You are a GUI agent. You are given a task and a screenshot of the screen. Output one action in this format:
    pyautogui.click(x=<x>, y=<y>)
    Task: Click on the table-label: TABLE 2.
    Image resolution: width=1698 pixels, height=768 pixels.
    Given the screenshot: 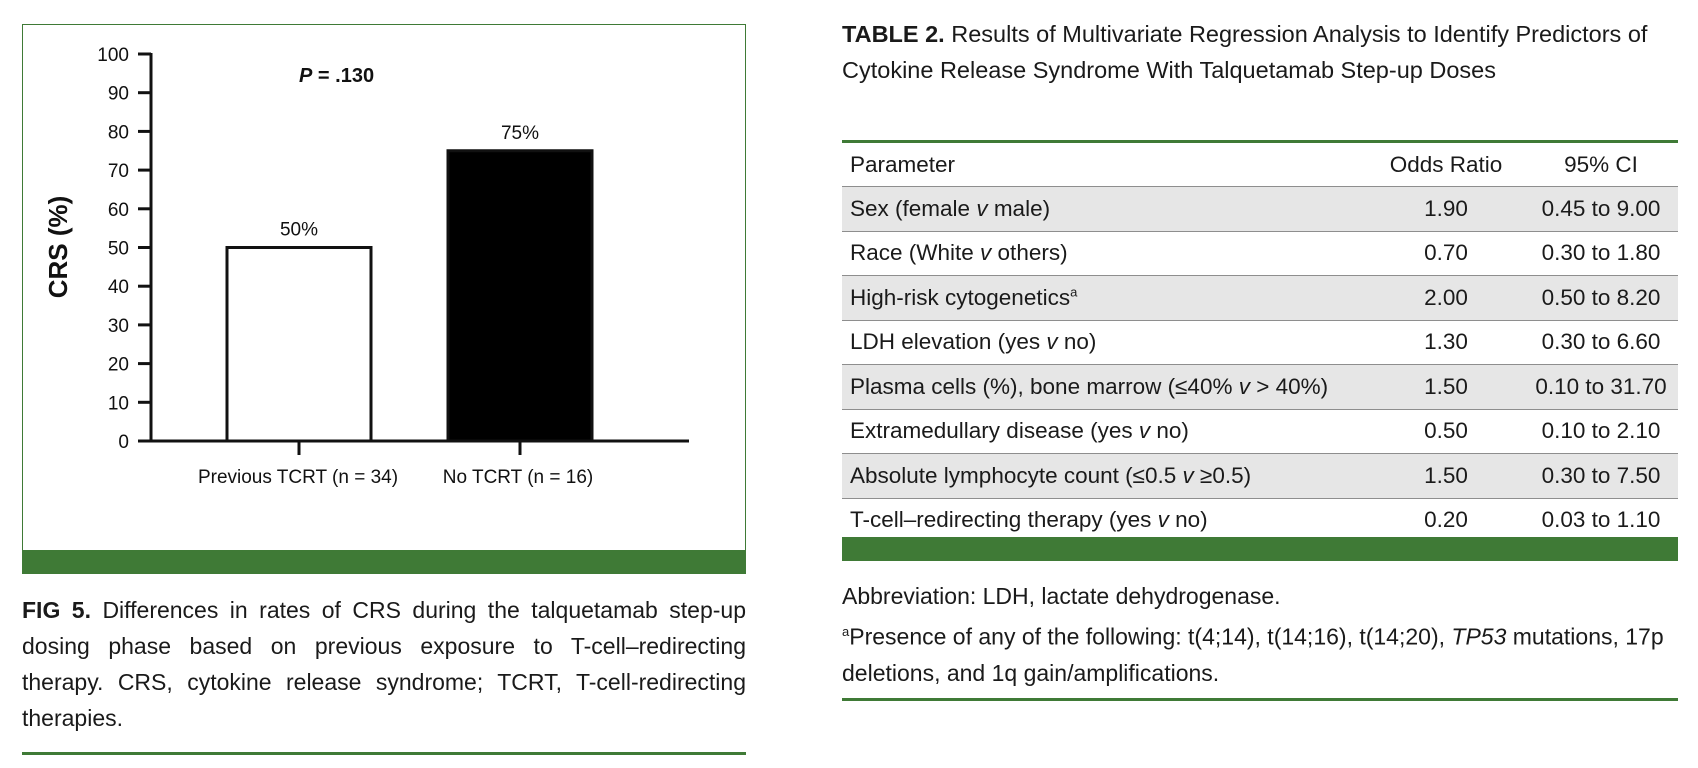 What is the action you would take?
    pyautogui.click(x=893, y=34)
    